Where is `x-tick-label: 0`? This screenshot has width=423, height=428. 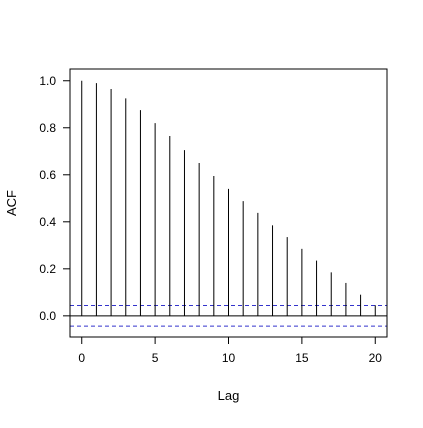
x-tick-label: 0 is located at coordinates (81, 358).